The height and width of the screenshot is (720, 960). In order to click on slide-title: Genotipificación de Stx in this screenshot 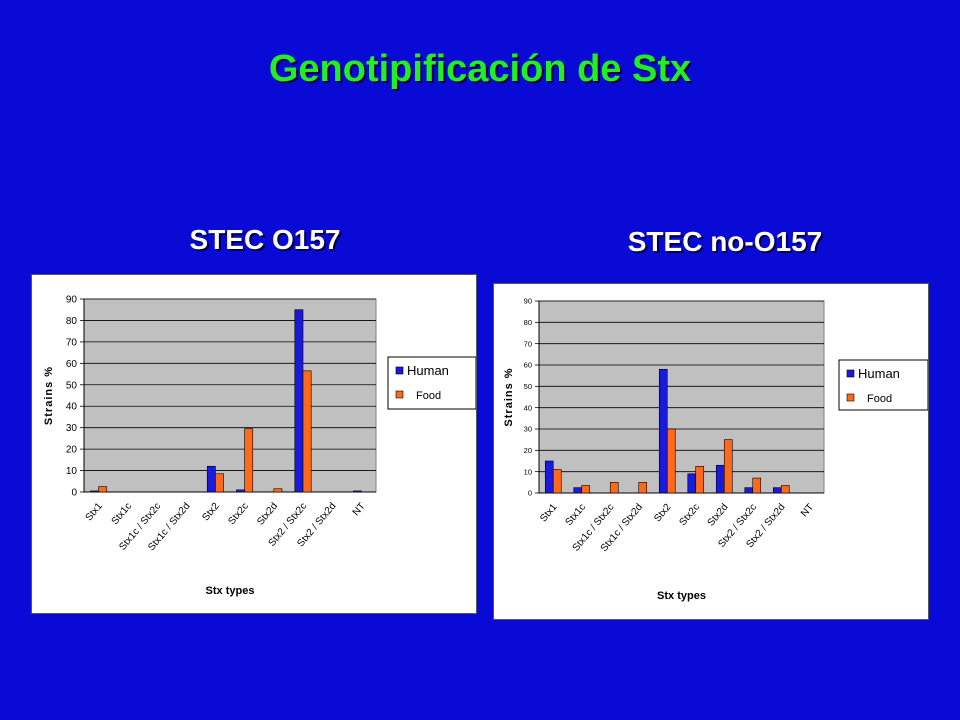, I will do `click(480, 69)`.